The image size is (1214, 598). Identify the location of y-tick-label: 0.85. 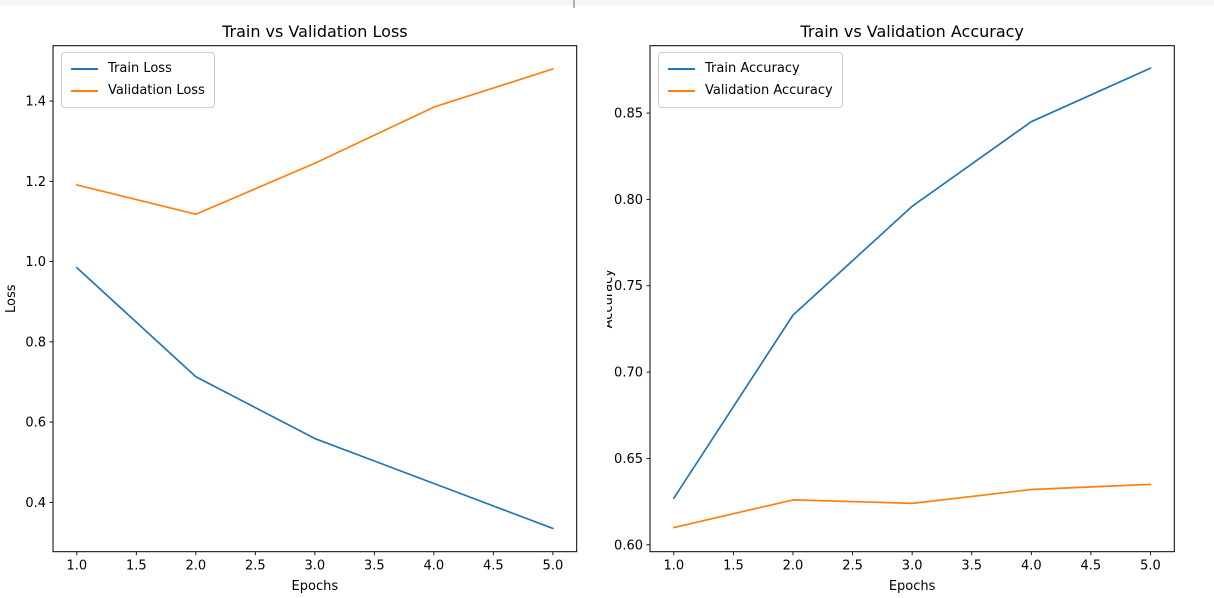
(628, 114).